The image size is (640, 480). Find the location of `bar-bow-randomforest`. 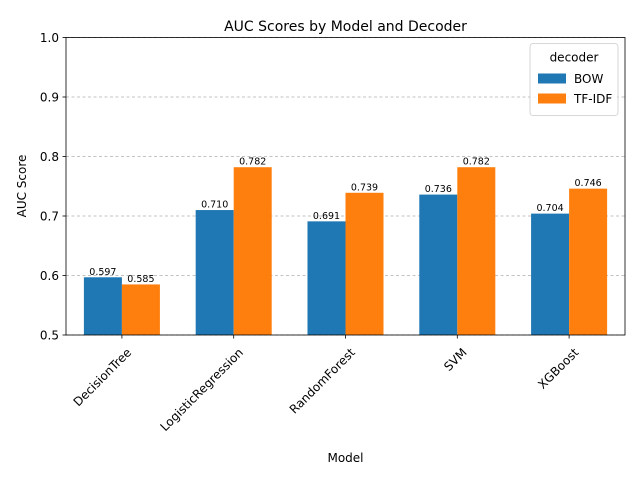

bar-bow-randomforest is located at coordinates (326, 278).